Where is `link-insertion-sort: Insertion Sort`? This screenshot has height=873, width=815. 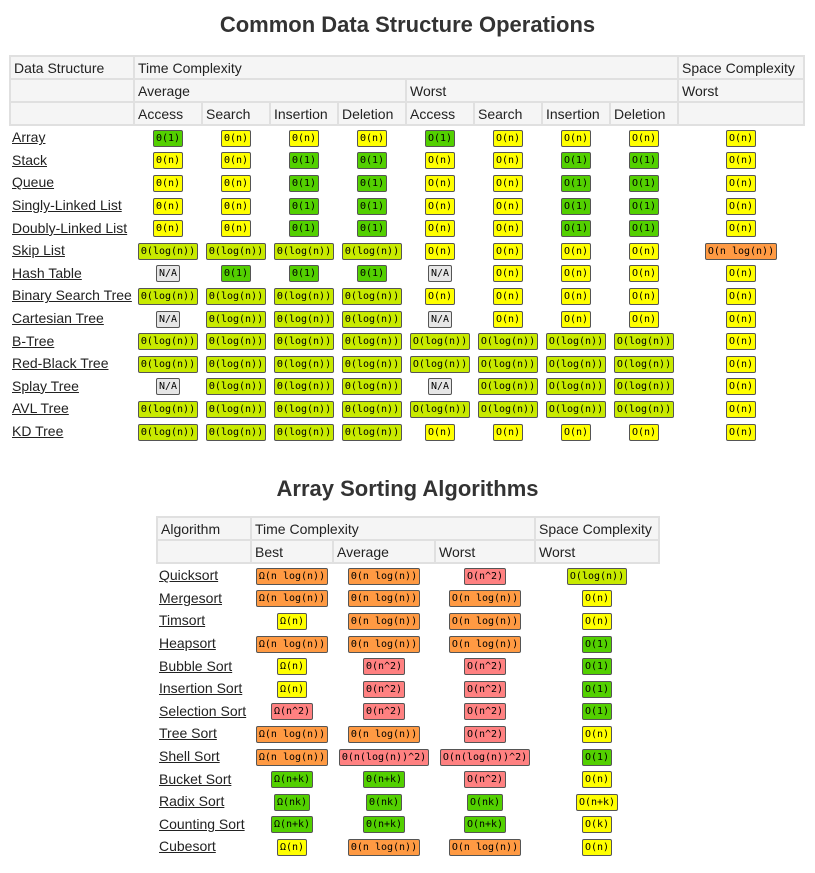
link-insertion-sort: Insertion Sort is located at coordinates (201, 688).